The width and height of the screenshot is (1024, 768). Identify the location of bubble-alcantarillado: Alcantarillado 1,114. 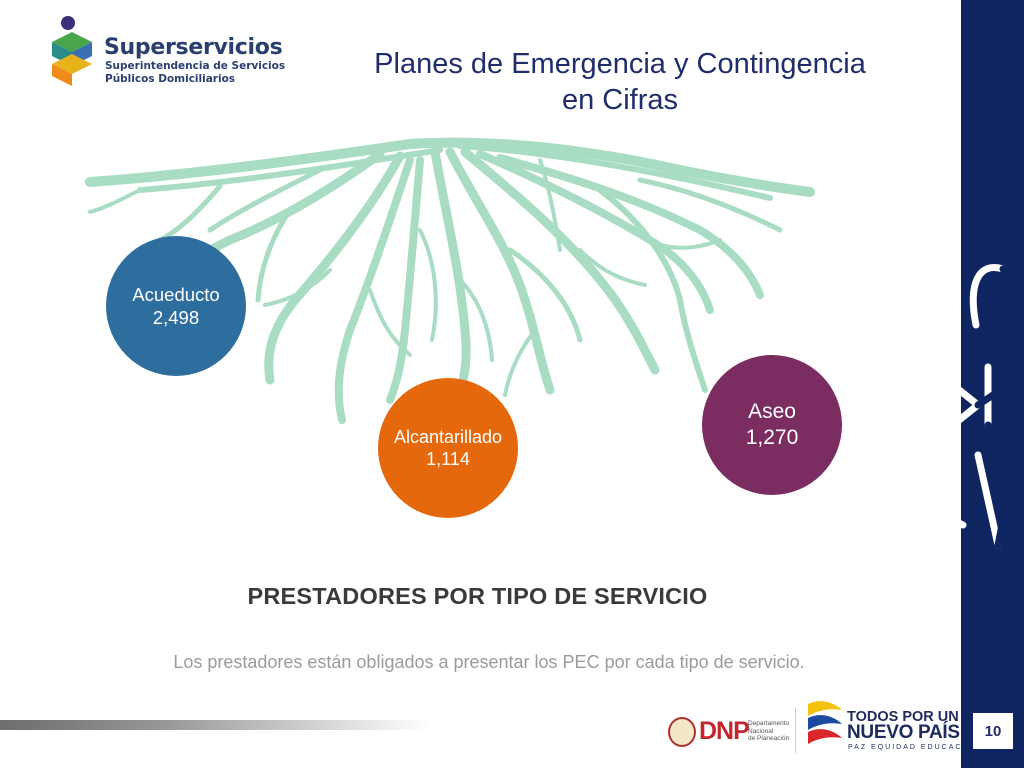
(448, 448).